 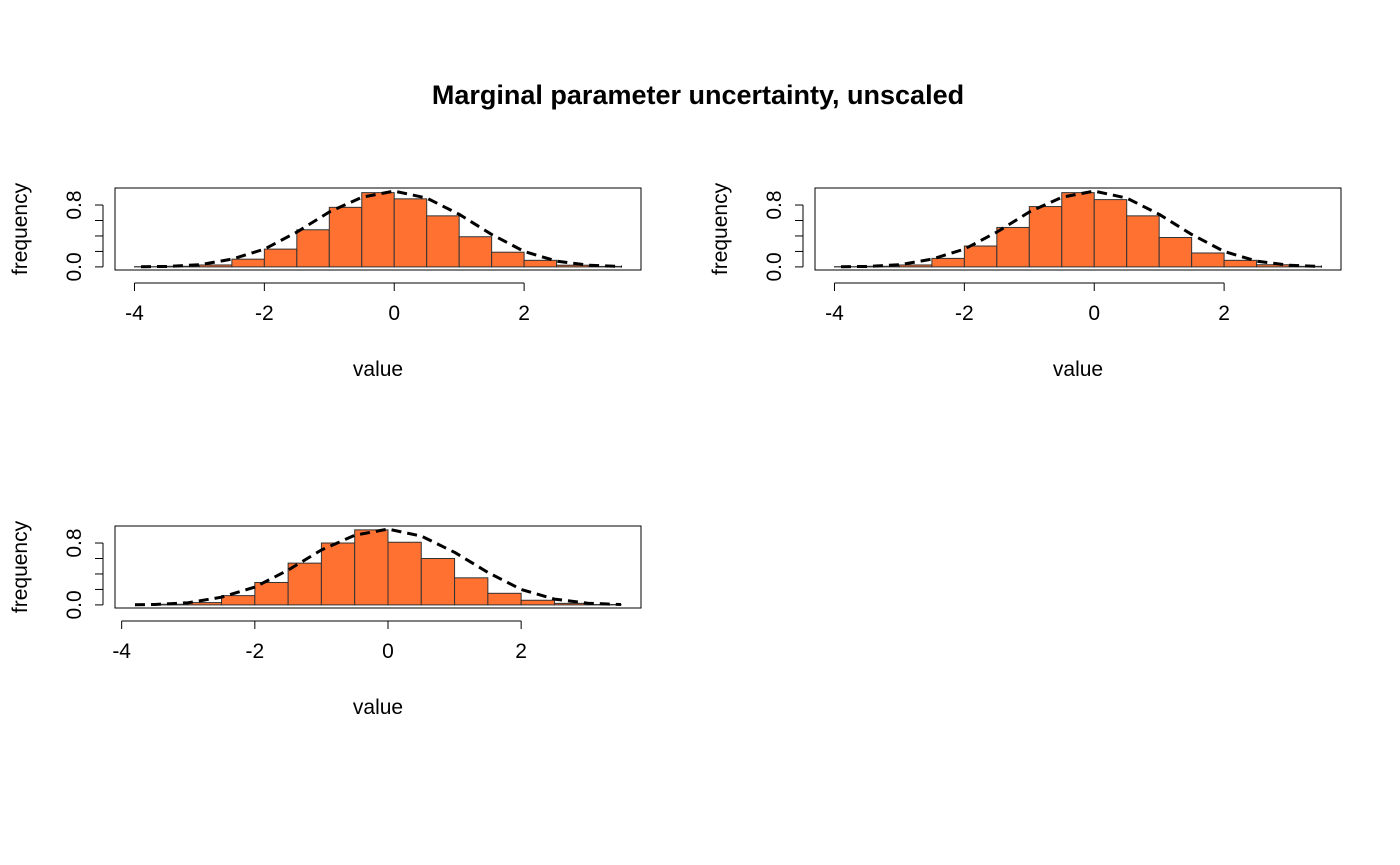 I want to click on histogram-panel-2: -4 -2 0 2 value 0.0 0.8 frequency, so click(x=1025, y=281).